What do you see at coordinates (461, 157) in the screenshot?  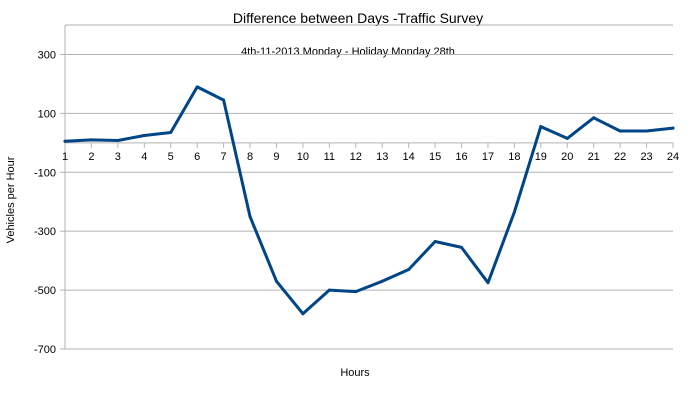 I see `x-tick-label: 16` at bounding box center [461, 157].